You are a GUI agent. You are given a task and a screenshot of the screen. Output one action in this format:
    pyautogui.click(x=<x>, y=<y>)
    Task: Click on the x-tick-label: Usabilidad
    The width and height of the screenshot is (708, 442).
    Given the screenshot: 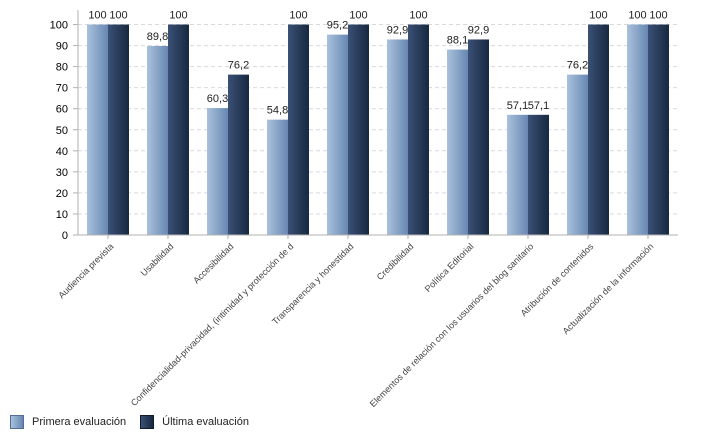 What is the action you would take?
    pyautogui.click(x=157, y=259)
    